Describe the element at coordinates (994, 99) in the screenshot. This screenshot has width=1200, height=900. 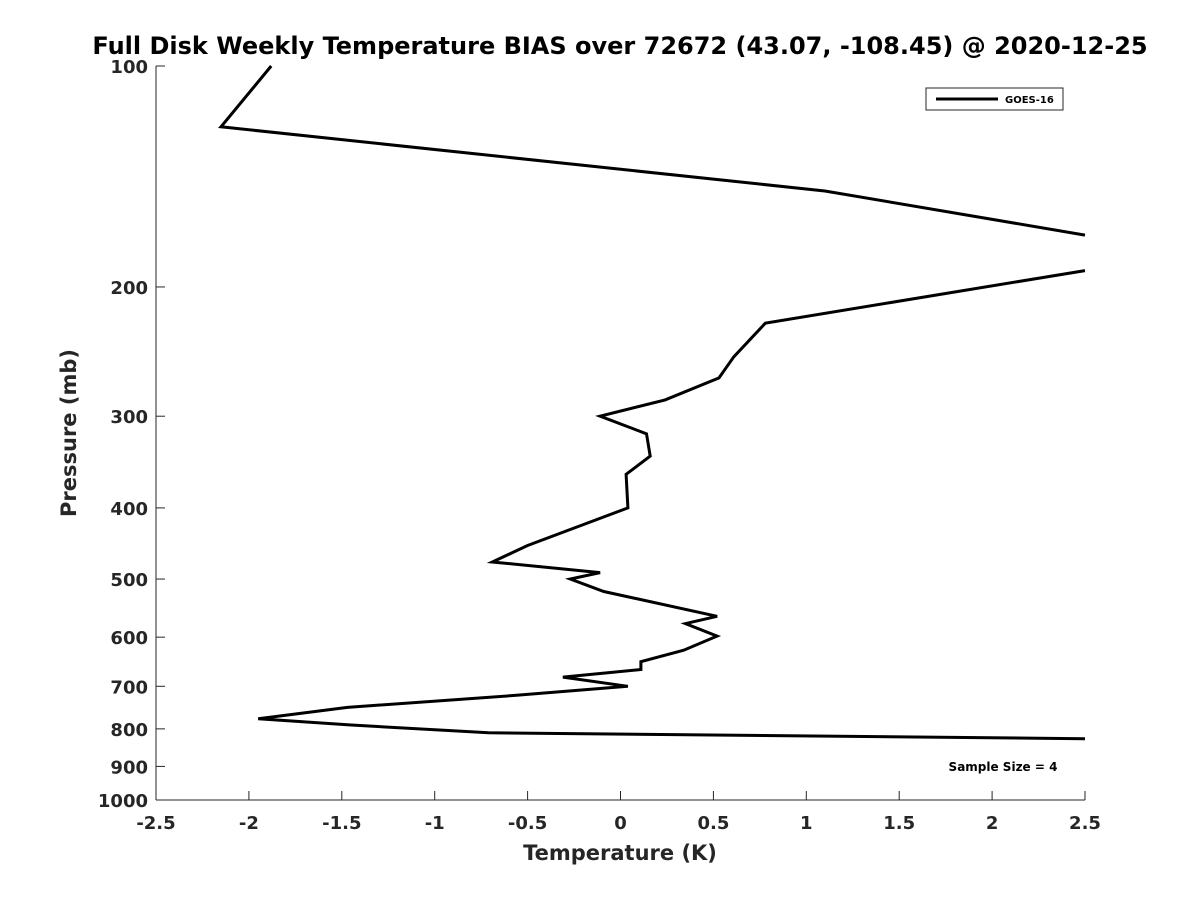
I see `legend: GOES-16` at that location.